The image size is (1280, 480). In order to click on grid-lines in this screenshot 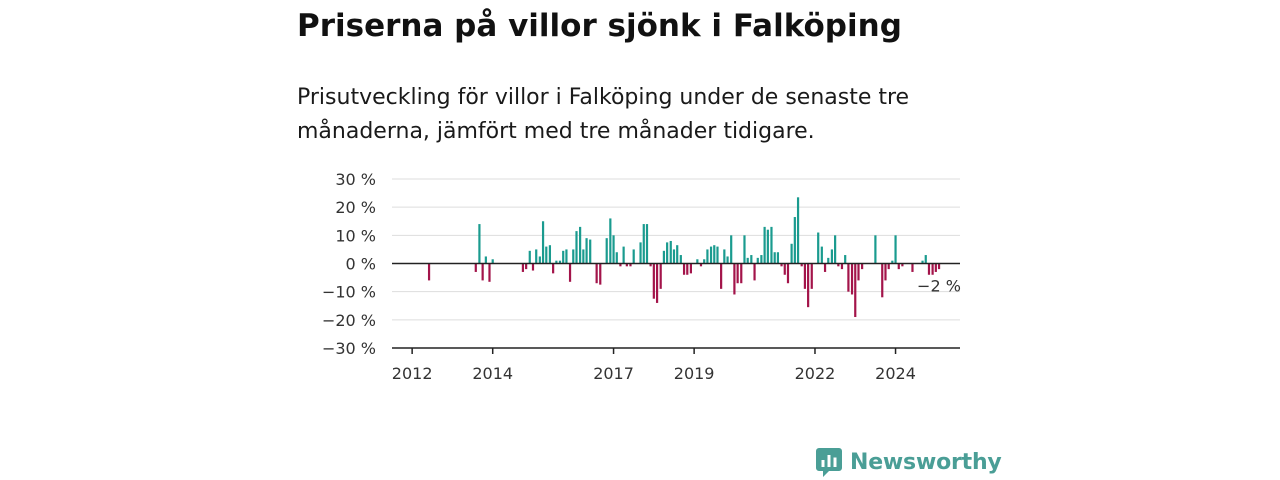, I will do `click(676, 249)`.